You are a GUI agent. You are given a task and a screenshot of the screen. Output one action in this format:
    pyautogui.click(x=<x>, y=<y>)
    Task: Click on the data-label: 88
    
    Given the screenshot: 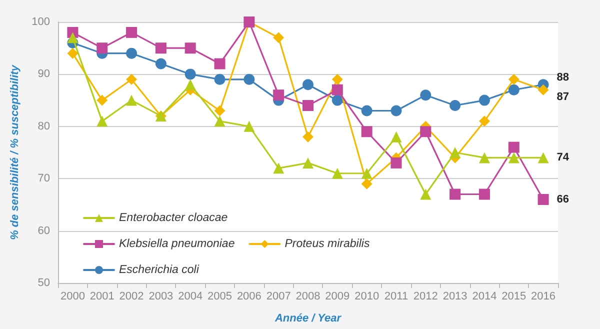 What is the action you would take?
    pyautogui.click(x=563, y=78)
    